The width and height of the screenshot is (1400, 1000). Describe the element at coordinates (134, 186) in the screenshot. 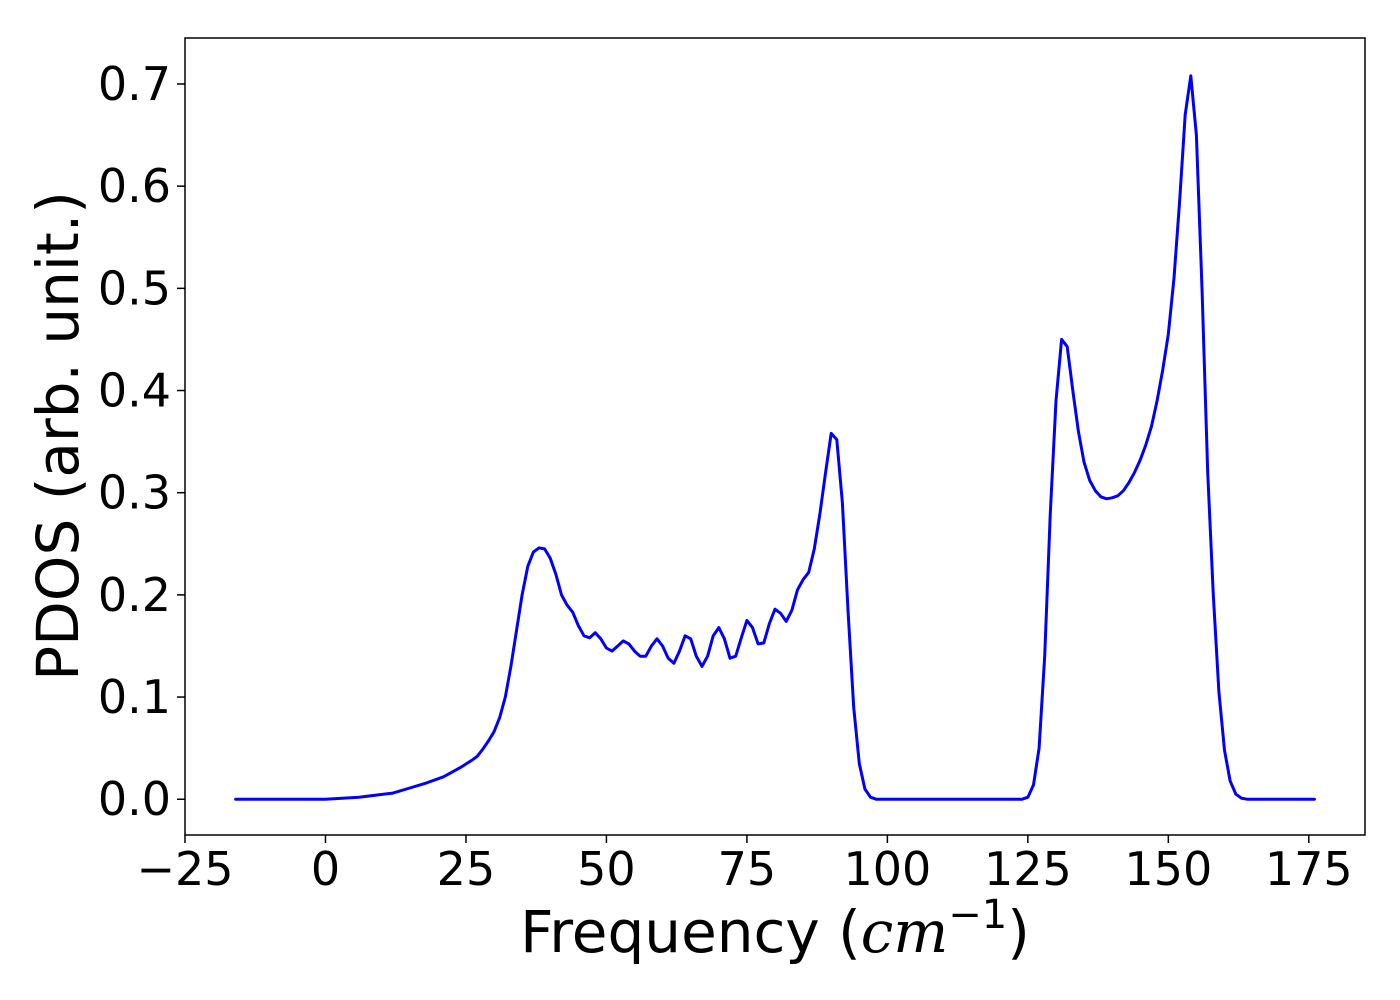

I see `y-tick-label: 0.6` at that location.